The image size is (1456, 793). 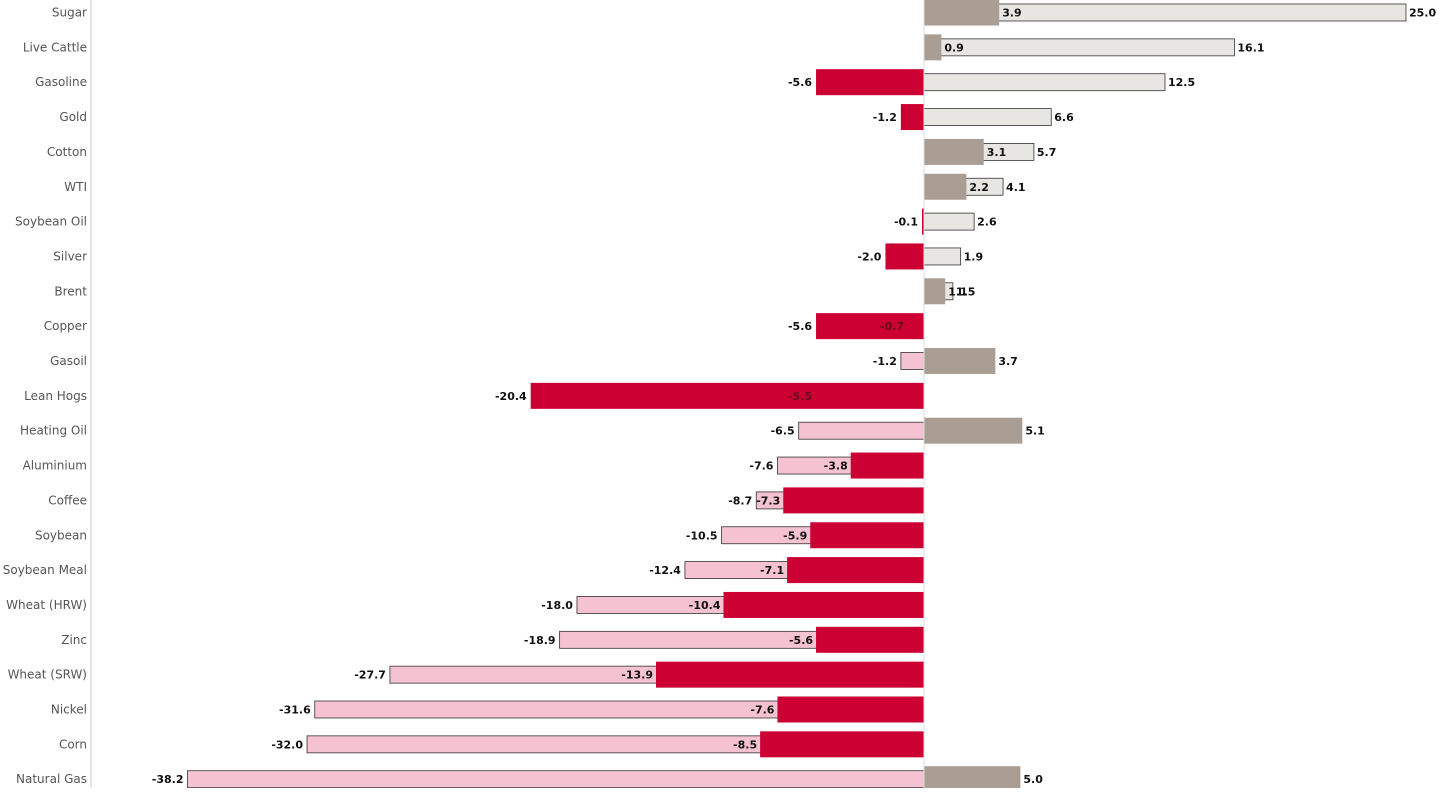 I want to click on category-label: Zinc, so click(x=74, y=640).